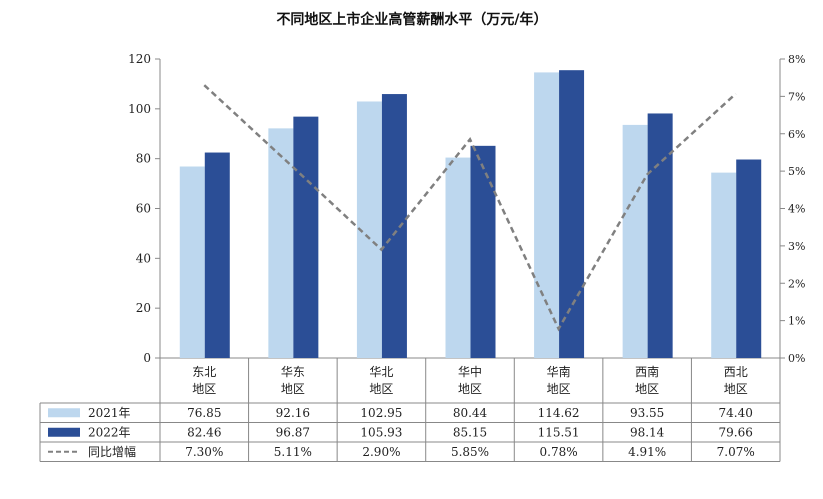 The width and height of the screenshot is (823, 499). What do you see at coordinates (293, 413) in the screenshot?
I see `data-label: 92.16` at bounding box center [293, 413].